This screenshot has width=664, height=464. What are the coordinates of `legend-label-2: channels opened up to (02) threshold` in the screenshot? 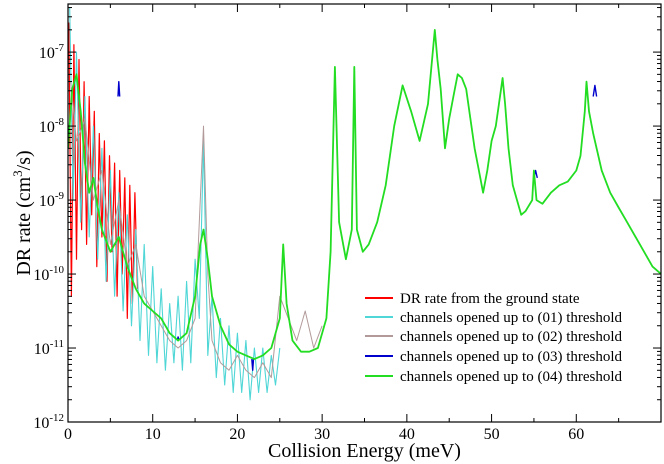 It's located at (511, 337).